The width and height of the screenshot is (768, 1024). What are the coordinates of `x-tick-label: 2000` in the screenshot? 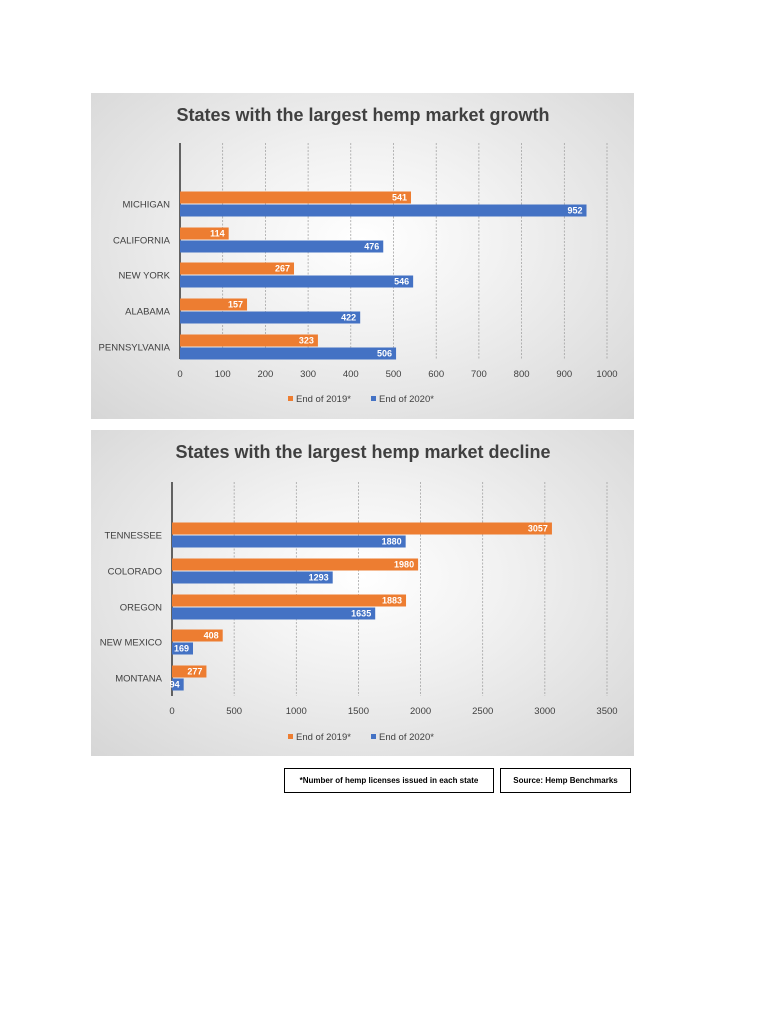 It's located at (420, 711).